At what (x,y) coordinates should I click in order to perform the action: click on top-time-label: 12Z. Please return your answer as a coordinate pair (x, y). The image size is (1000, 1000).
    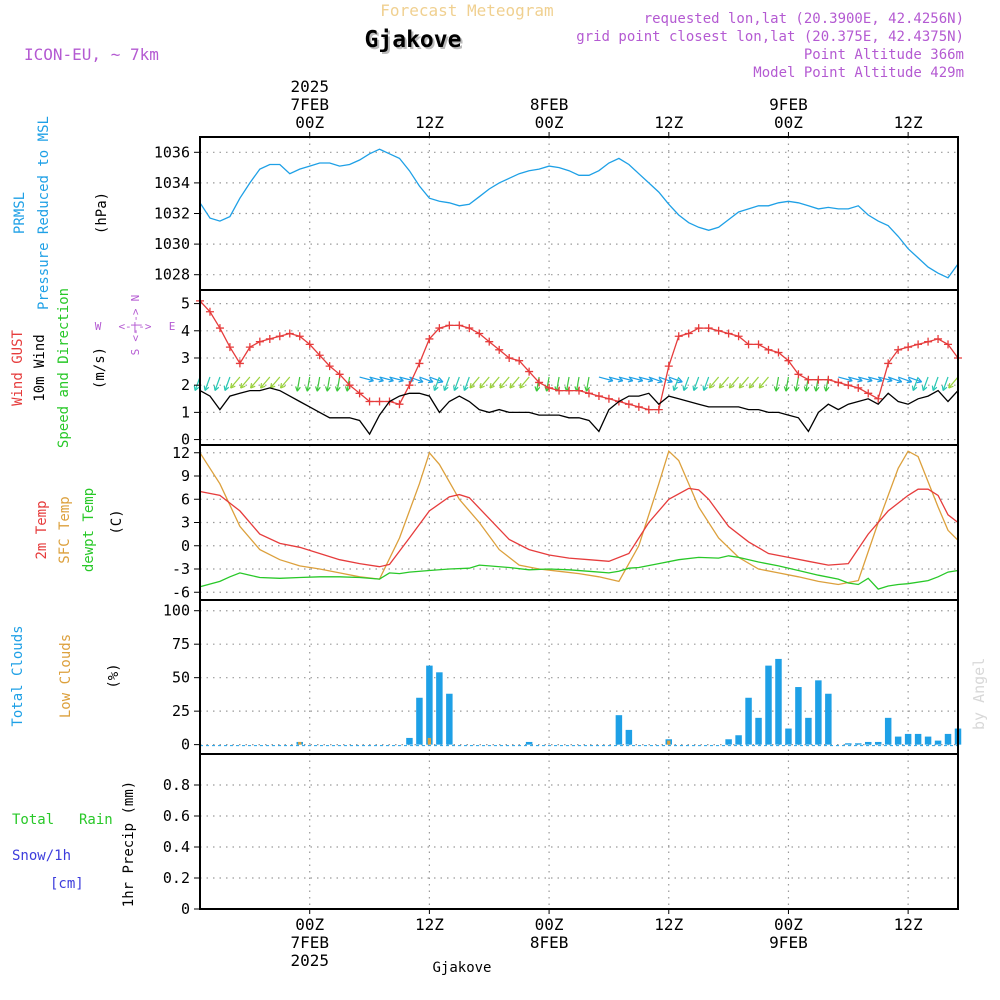
    Looking at the image, I should click on (908, 122).